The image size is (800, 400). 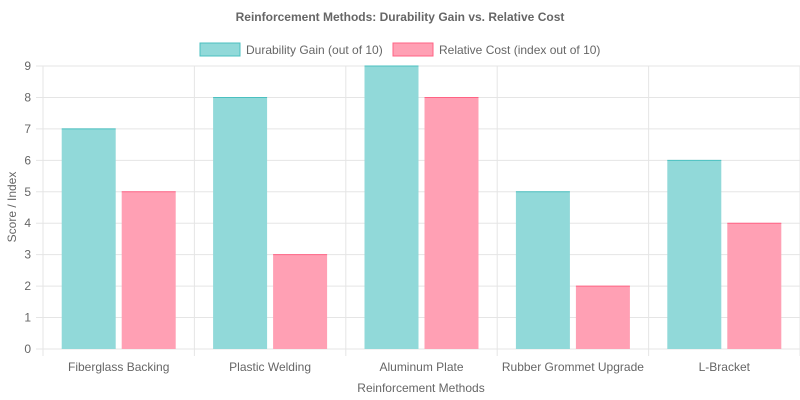 What do you see at coordinates (27, 318) in the screenshot?
I see `y-tick-label: 1` at bounding box center [27, 318].